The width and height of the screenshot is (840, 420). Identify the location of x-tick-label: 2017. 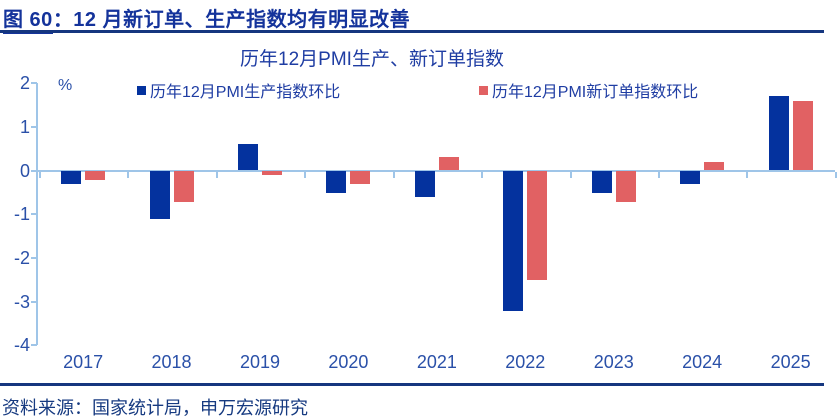
(83, 362).